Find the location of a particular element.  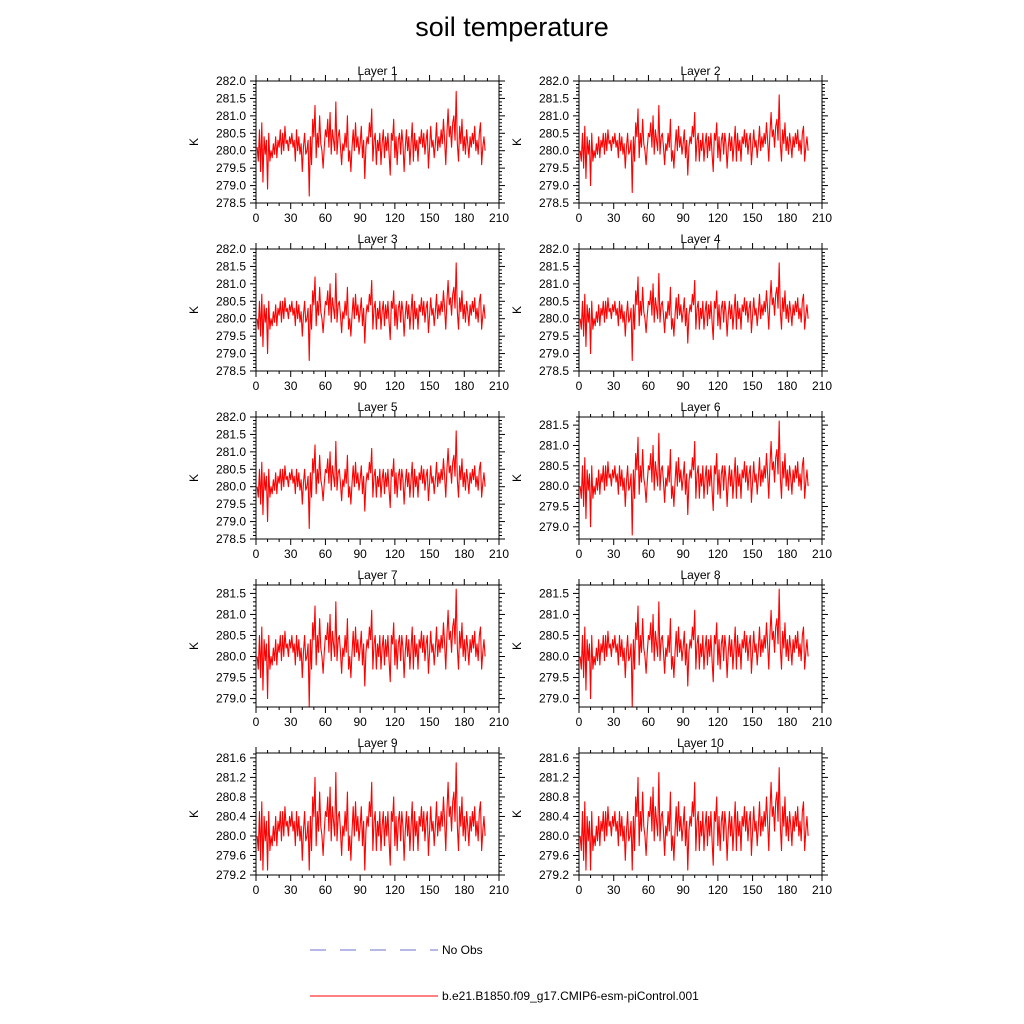

panel-title: Layer 3 is located at coordinates (377, 239).